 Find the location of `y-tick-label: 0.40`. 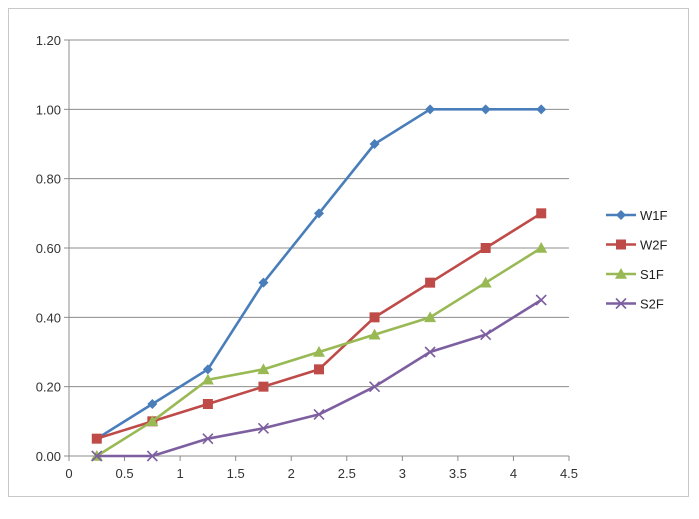

y-tick-label: 0.40 is located at coordinates (48, 317).